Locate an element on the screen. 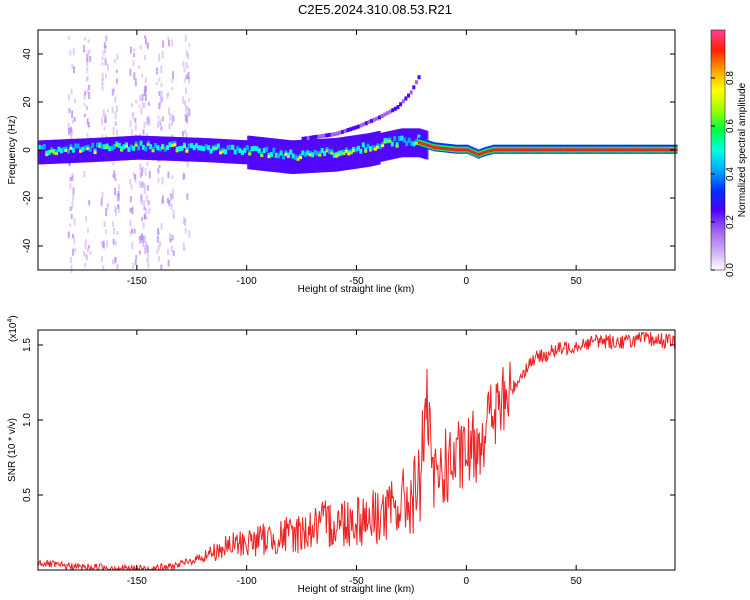  spectrogram-y-label: Frequency (Hz) is located at coordinates (12, 150).